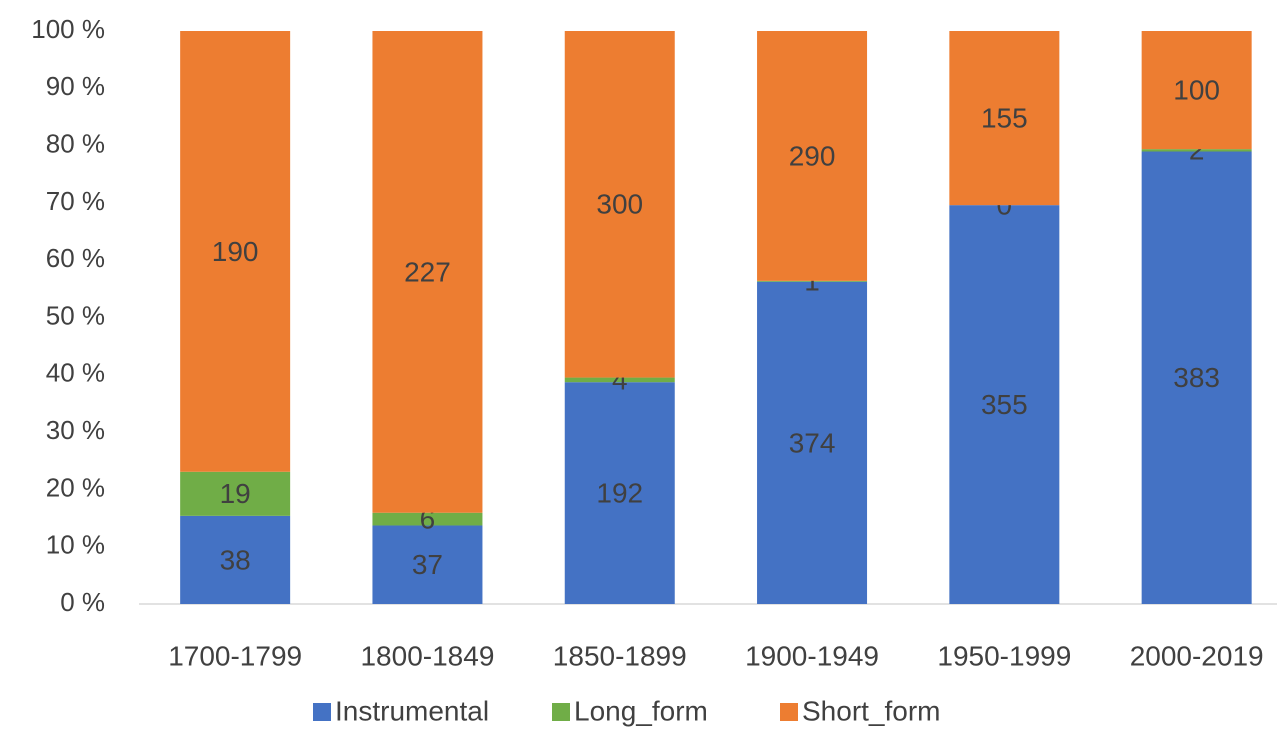  What do you see at coordinates (427, 655) in the screenshot?
I see `x-tick-label: 1800-1849` at bounding box center [427, 655].